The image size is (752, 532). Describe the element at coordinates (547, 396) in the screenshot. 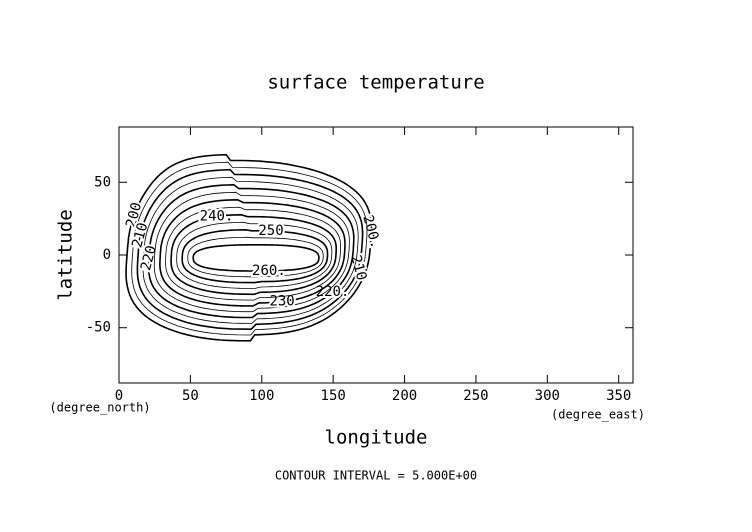

I see `x-tick-label: 300` at that location.